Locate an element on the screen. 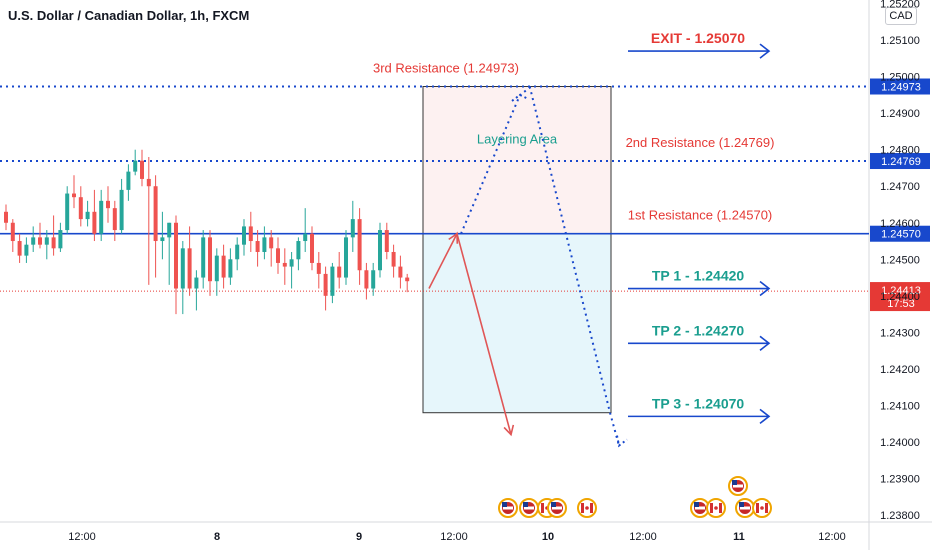  blue-projection-path is located at coordinates (540, 265).